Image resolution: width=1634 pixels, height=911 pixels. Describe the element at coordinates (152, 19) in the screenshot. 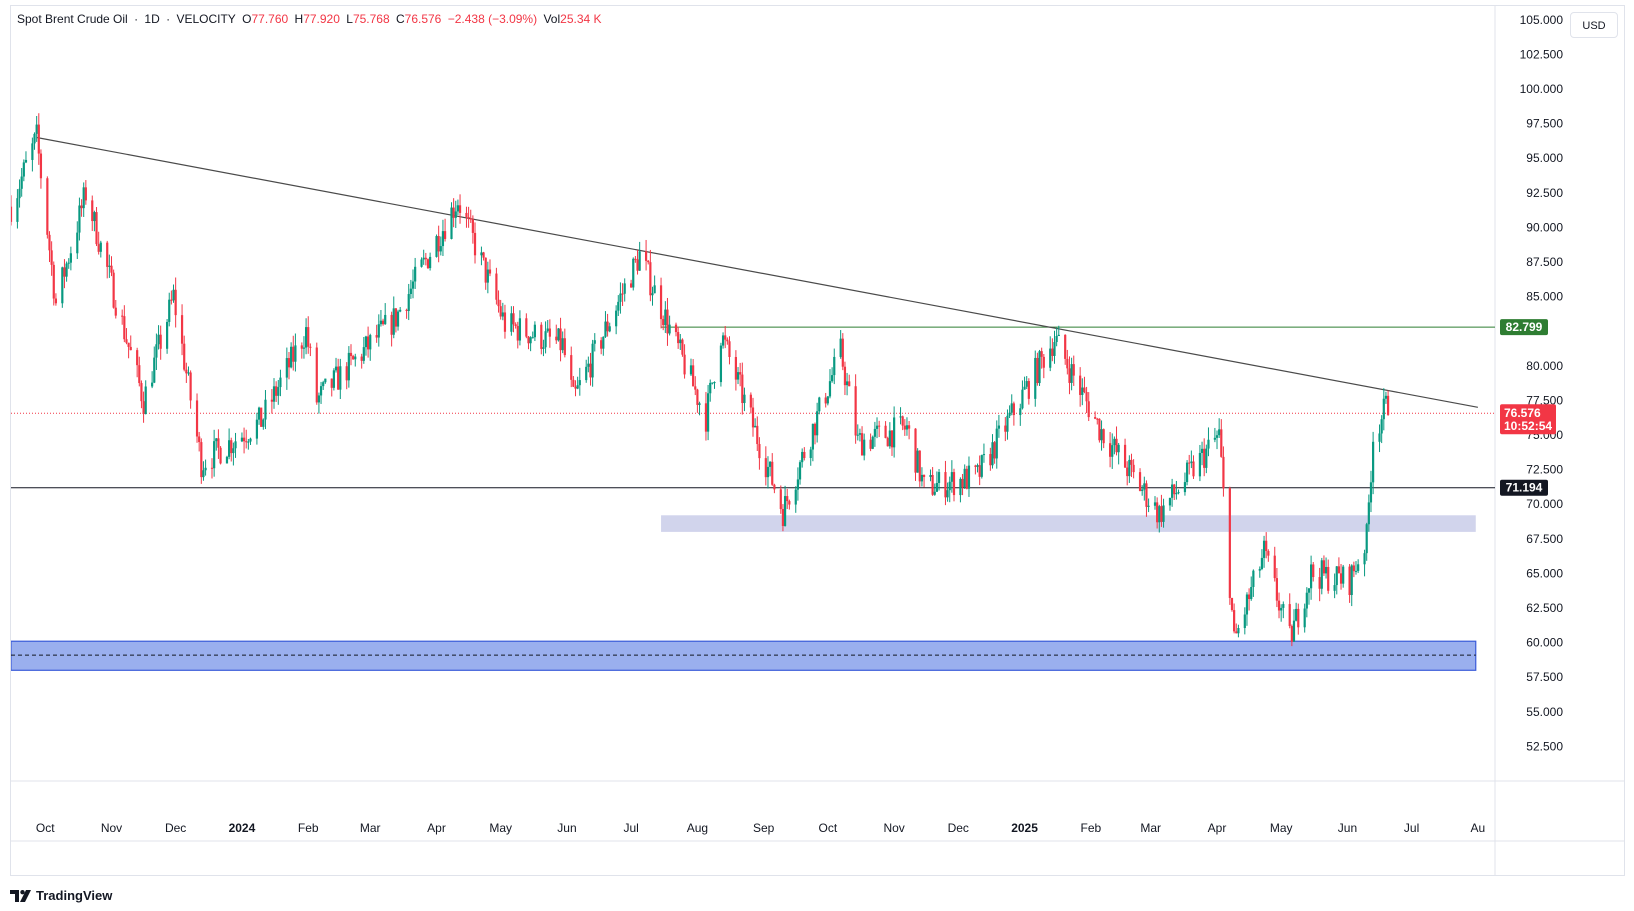

I see `interval: 1D` at that location.